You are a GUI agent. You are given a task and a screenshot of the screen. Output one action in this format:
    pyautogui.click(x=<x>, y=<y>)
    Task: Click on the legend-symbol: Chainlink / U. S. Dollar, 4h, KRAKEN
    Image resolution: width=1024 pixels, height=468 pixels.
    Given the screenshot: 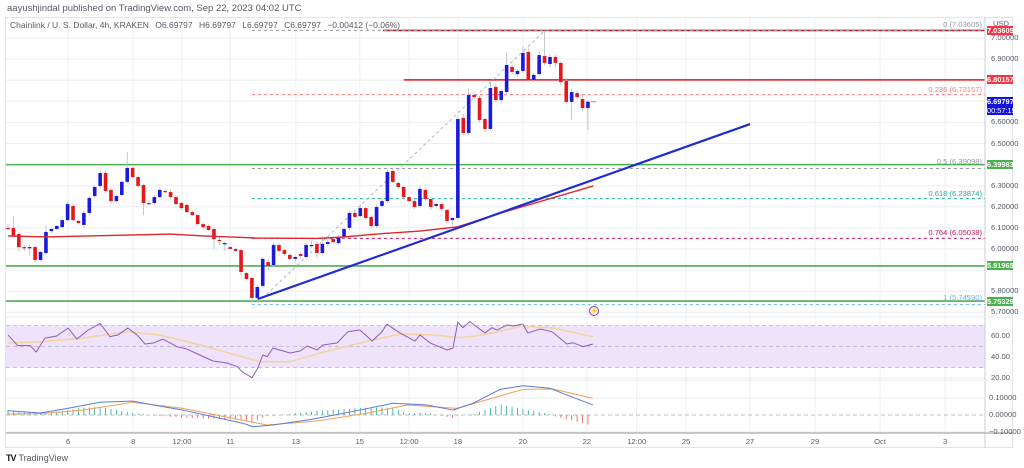 What is the action you would take?
    pyautogui.click(x=79, y=25)
    